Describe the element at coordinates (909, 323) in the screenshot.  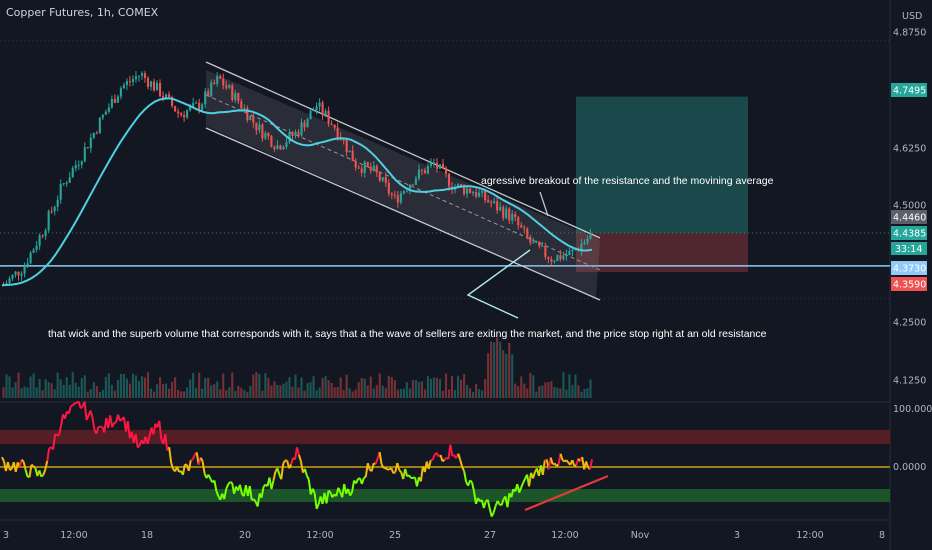
I see `y-tick-label: 4.2500` at that location.